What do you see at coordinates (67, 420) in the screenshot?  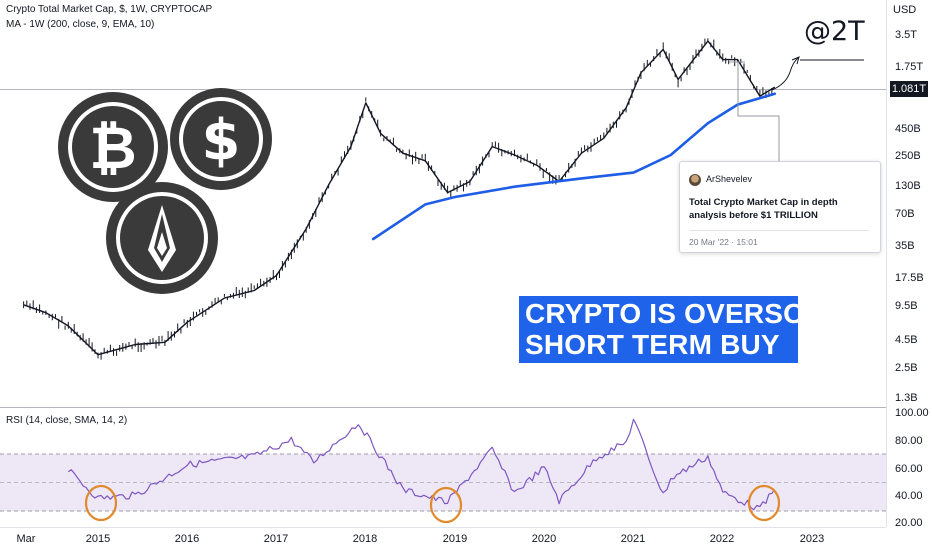 I see `rsi-indicator-label: RSI (14, close, SMA, 14, 2)` at bounding box center [67, 420].